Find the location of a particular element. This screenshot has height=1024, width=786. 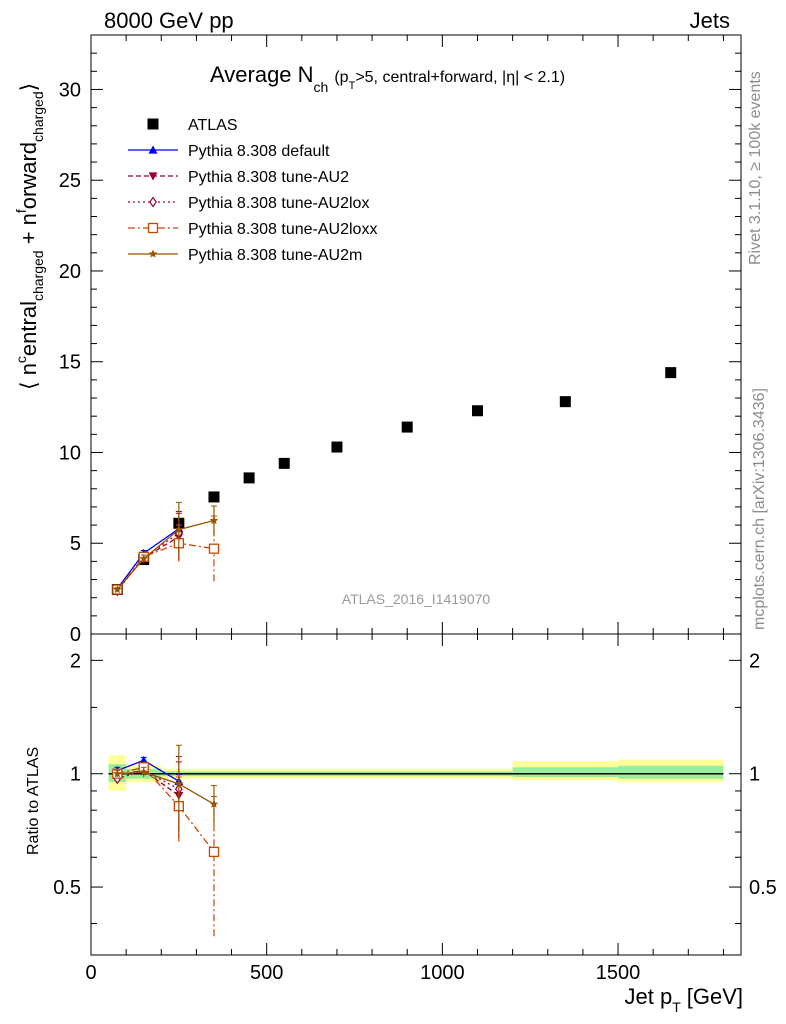

legend-label: Pythia 8.308 default is located at coordinates (259, 151).